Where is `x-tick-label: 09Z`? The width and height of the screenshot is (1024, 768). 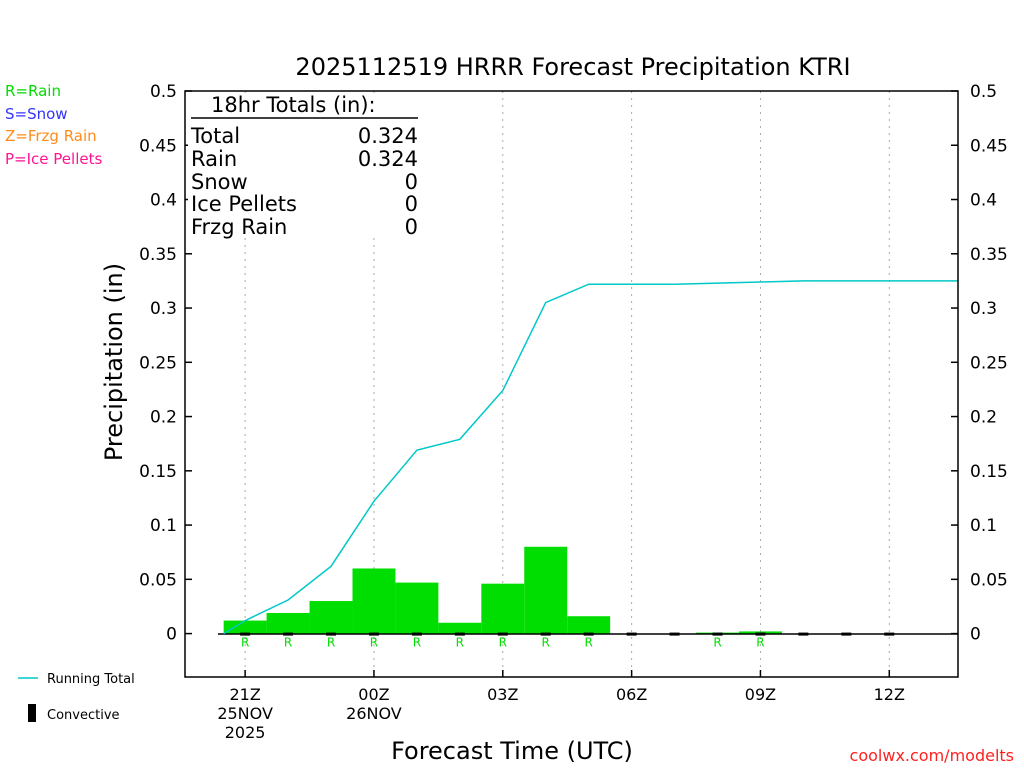 x-tick-label: 09Z is located at coordinates (760, 694).